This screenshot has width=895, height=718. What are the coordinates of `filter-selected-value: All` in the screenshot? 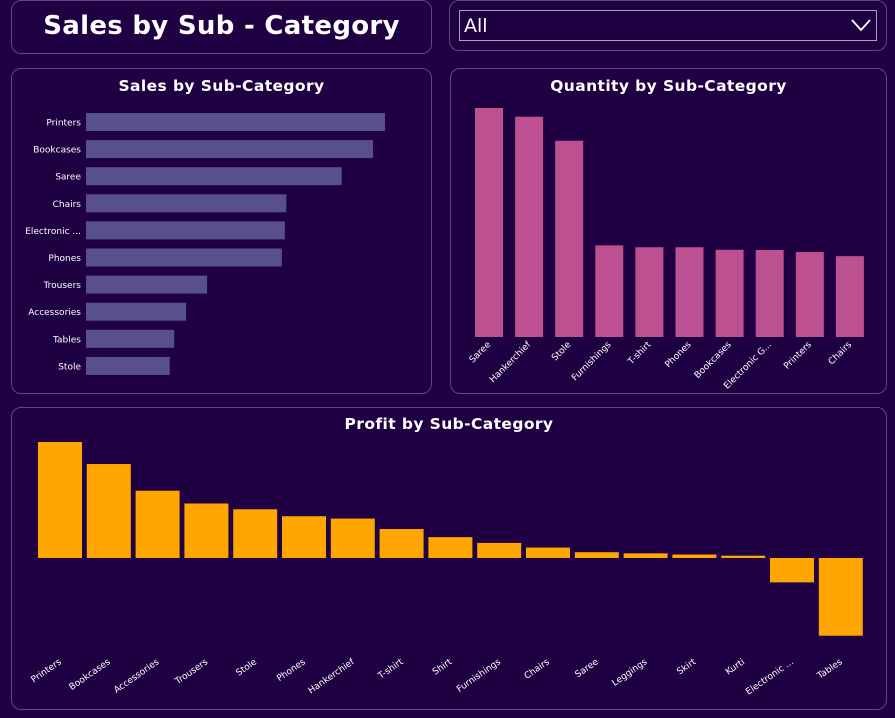 It's located at (476, 26).